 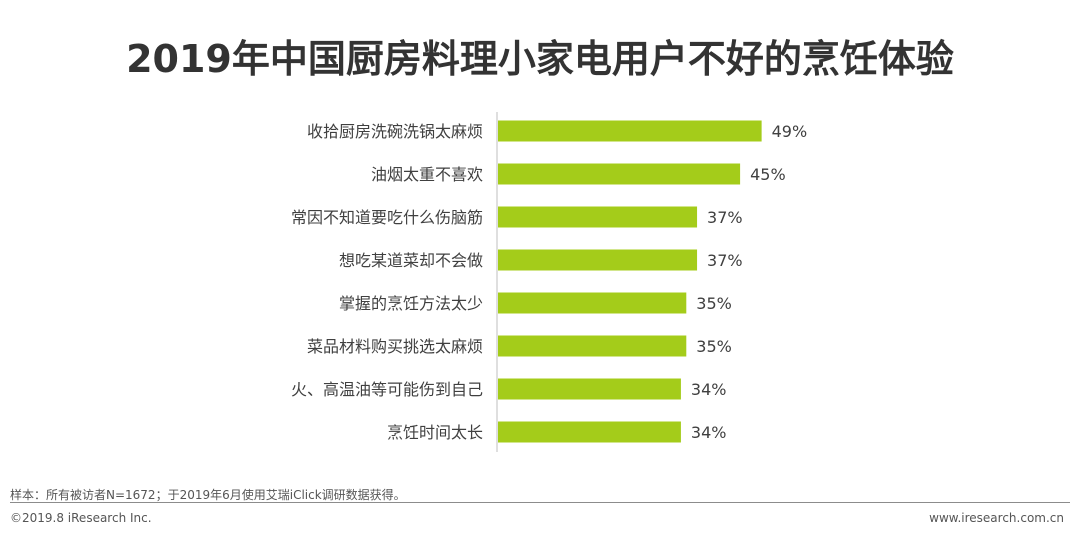 I want to click on category-label: 油烟太重不喜欢, so click(x=427, y=174).